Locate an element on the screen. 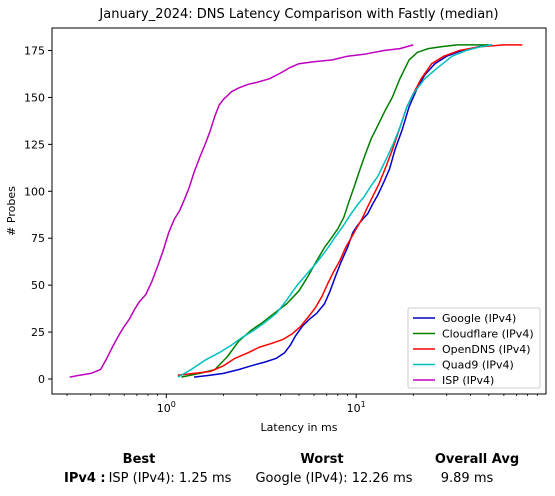 The image size is (555, 496). y-tick-label-100: 100 is located at coordinates (34, 191).